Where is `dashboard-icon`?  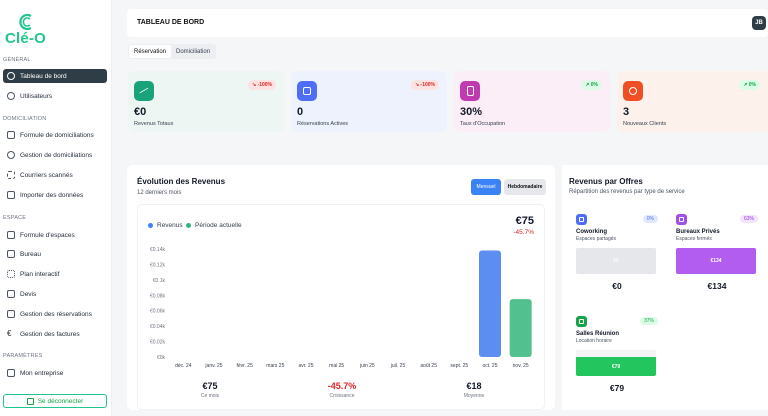
dashboard-icon is located at coordinates (11, 76).